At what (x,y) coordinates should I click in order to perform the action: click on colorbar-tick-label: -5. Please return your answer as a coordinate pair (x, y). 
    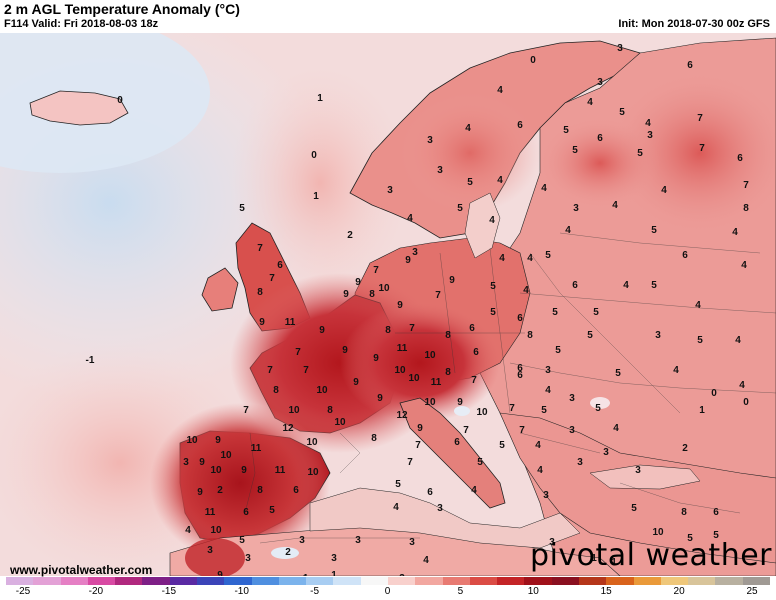
    Looking at the image, I should click on (315, 591).